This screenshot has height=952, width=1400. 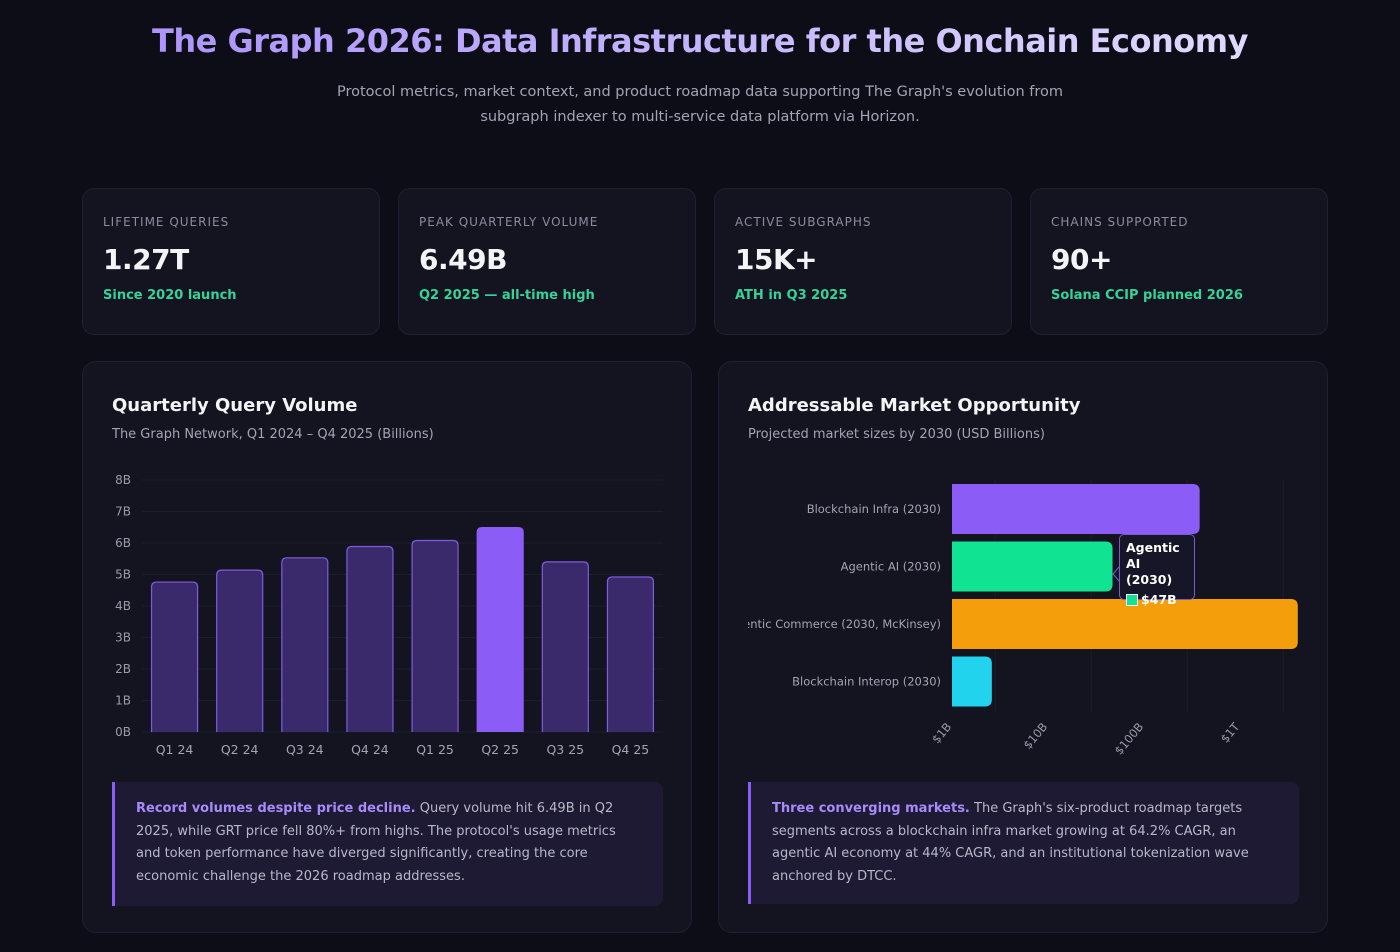 What do you see at coordinates (863, 261) in the screenshot?
I see `stat-card-active-subgraphs: ACTIVE SUBGRAPHS 15K+ ATH in Q3 2025` at bounding box center [863, 261].